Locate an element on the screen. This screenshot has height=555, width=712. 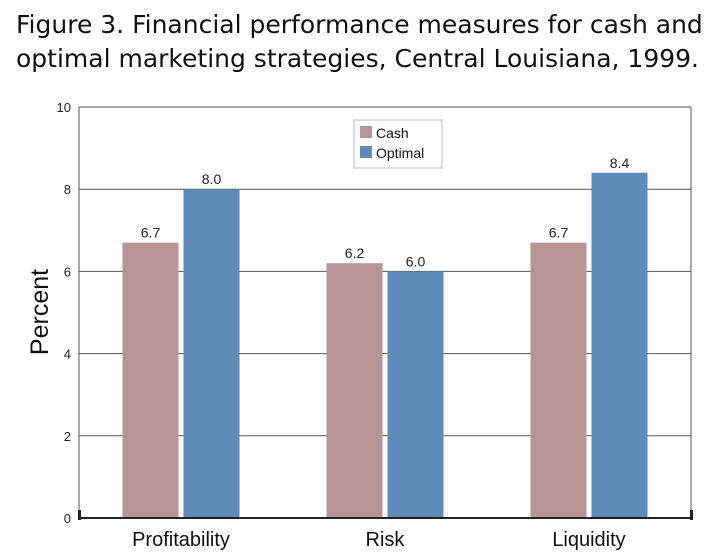
data-label: 6.2 is located at coordinates (355, 253).